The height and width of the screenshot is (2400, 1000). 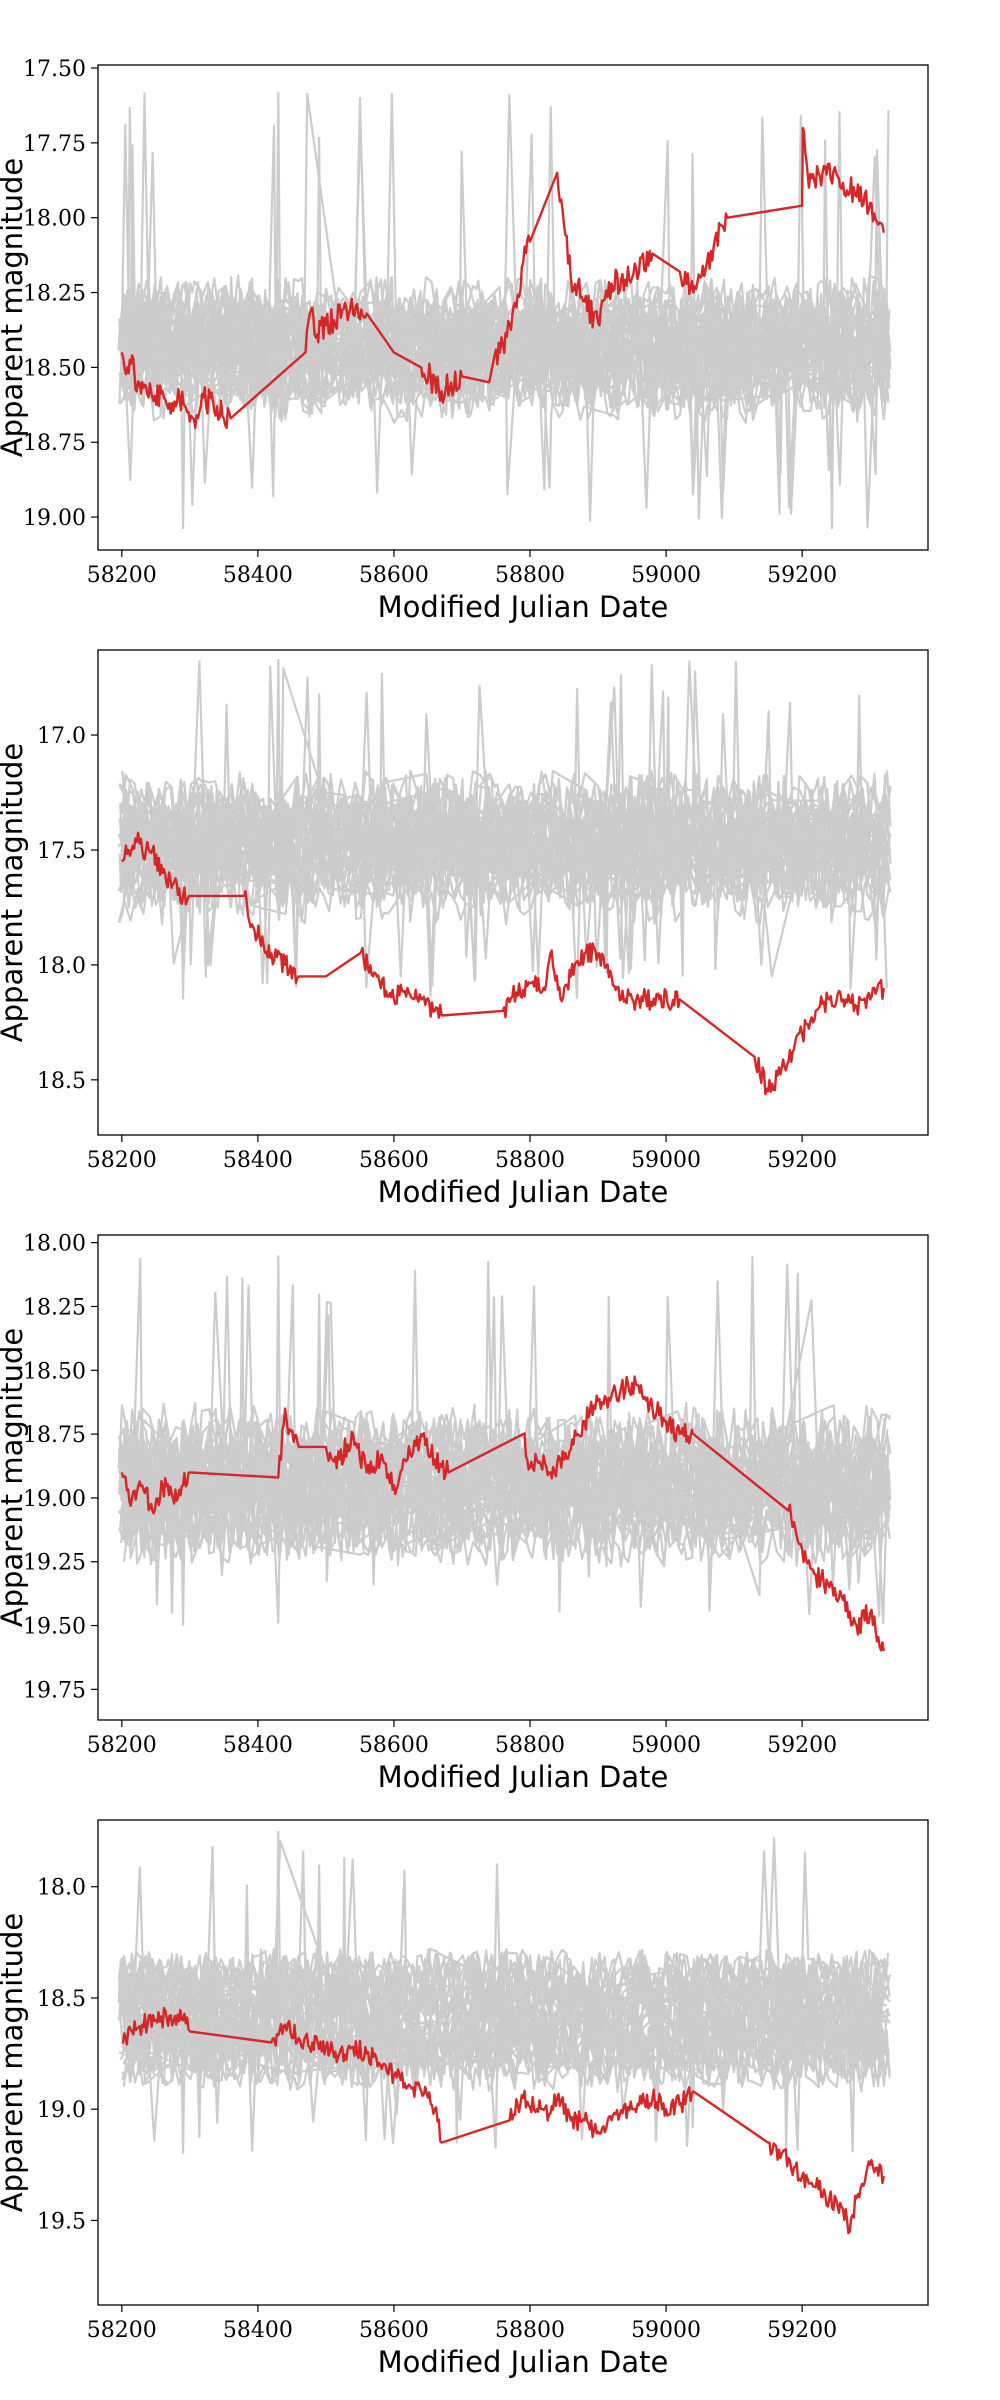 I want to click on y-tick-label: 17.5, so click(x=61, y=851).